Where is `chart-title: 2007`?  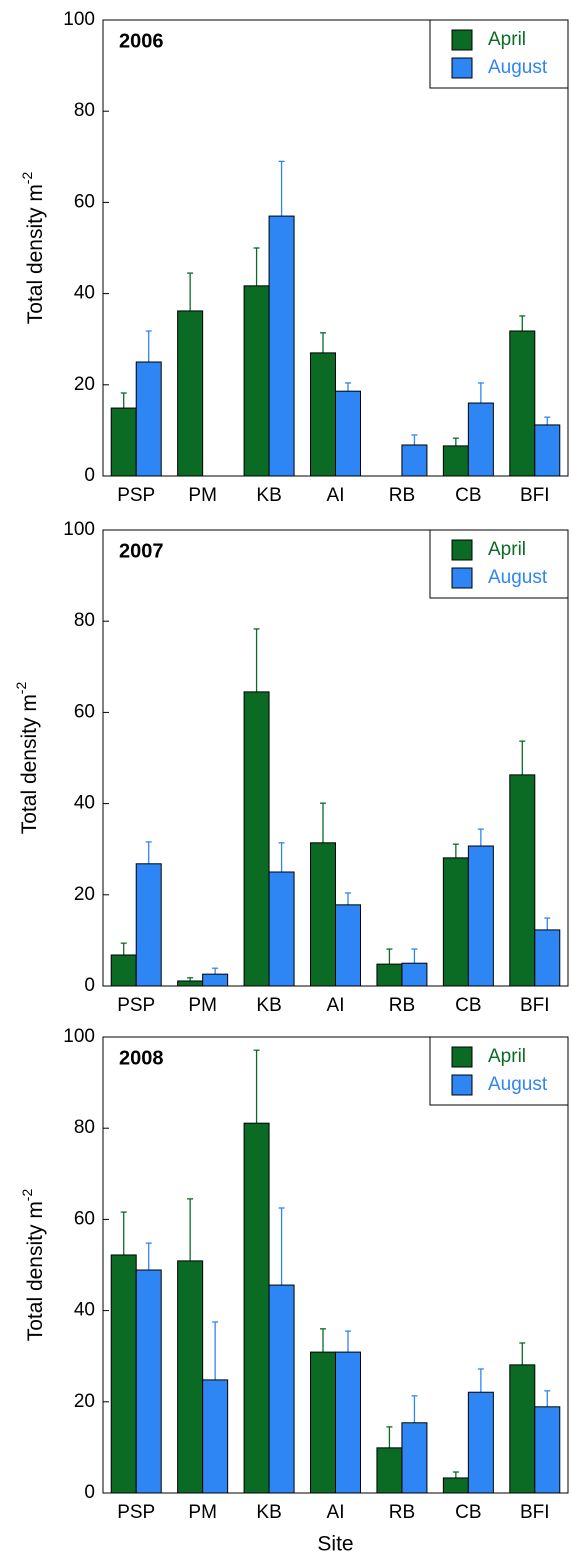 chart-title: 2007 is located at coordinates (141, 551).